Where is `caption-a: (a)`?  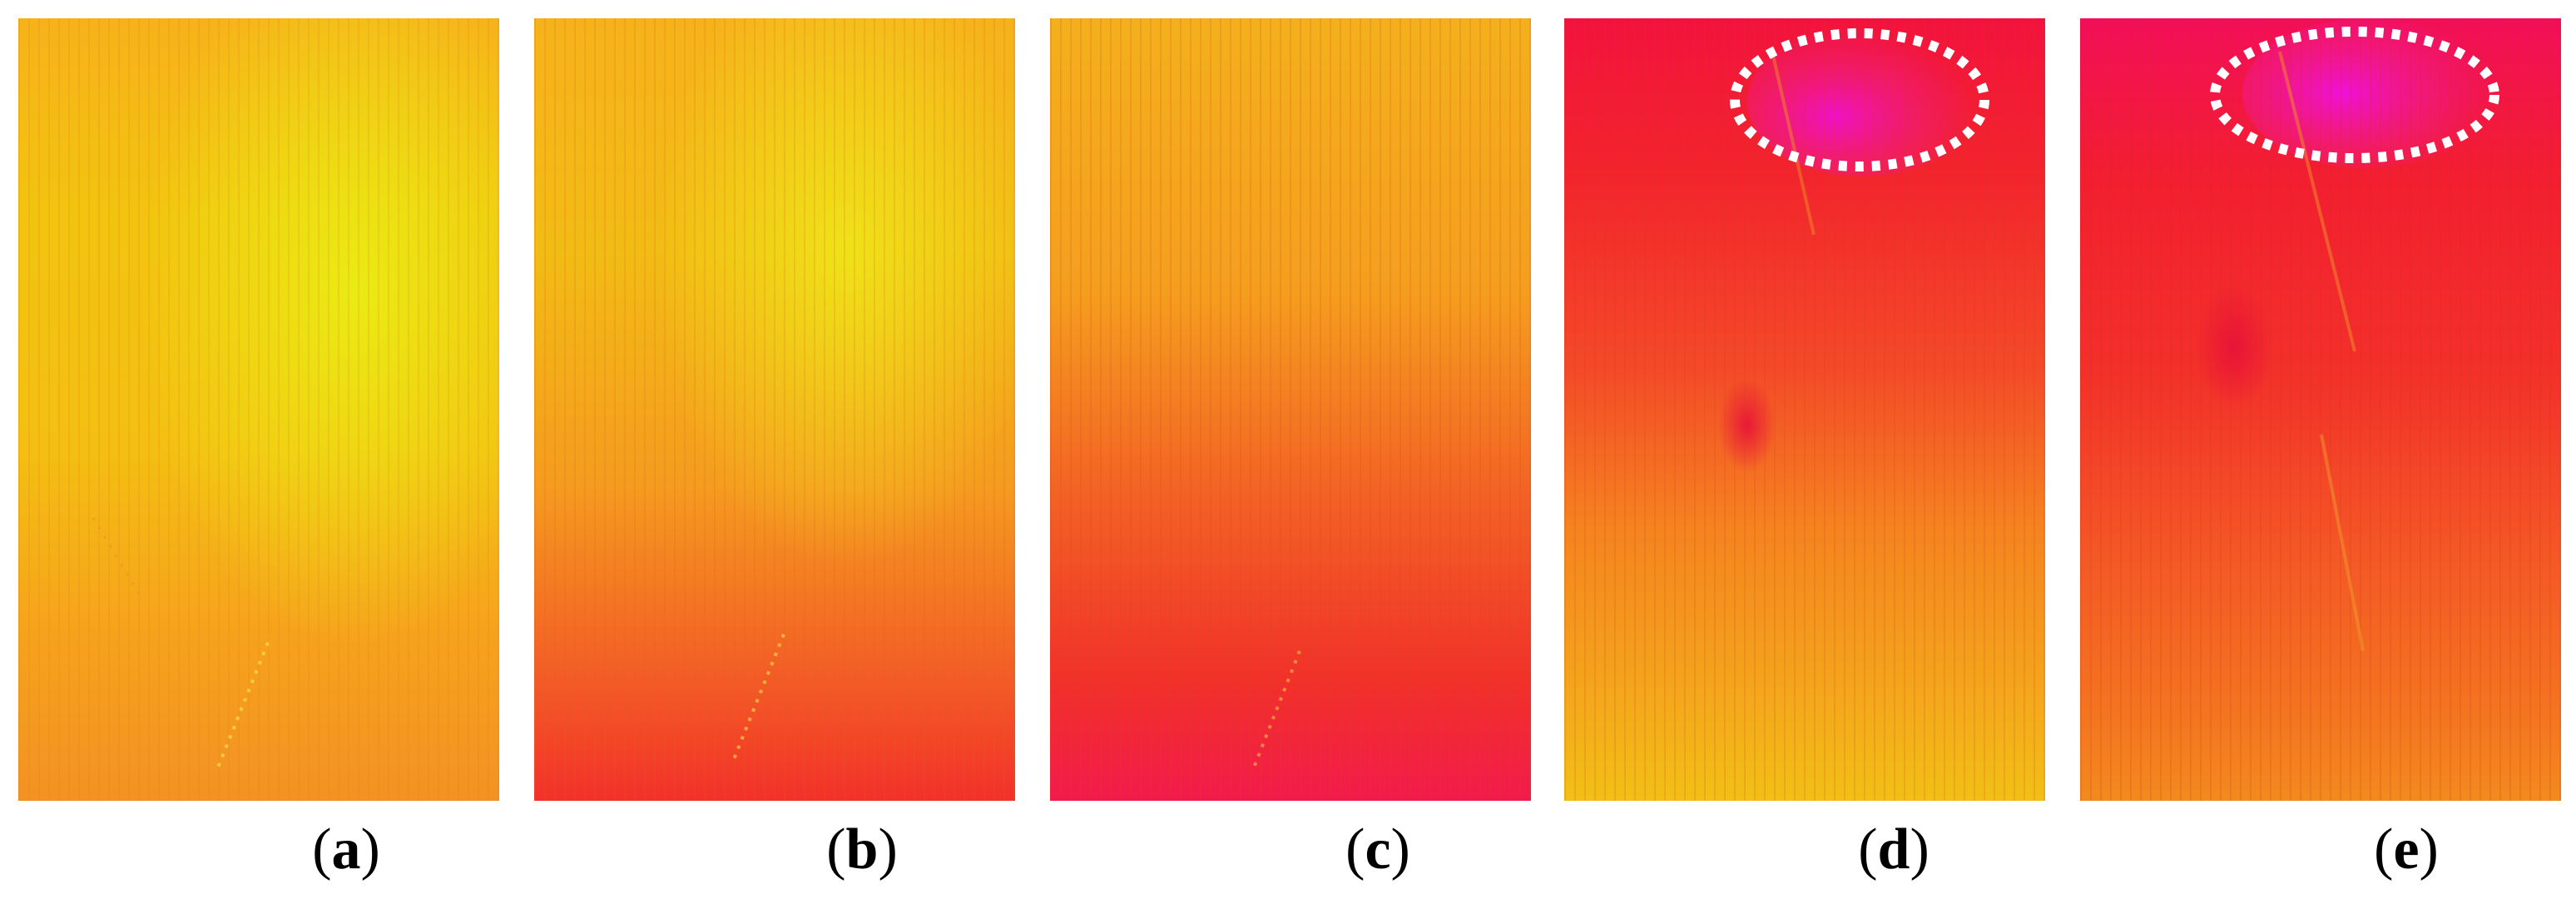
caption-a: (a) is located at coordinates (346, 850).